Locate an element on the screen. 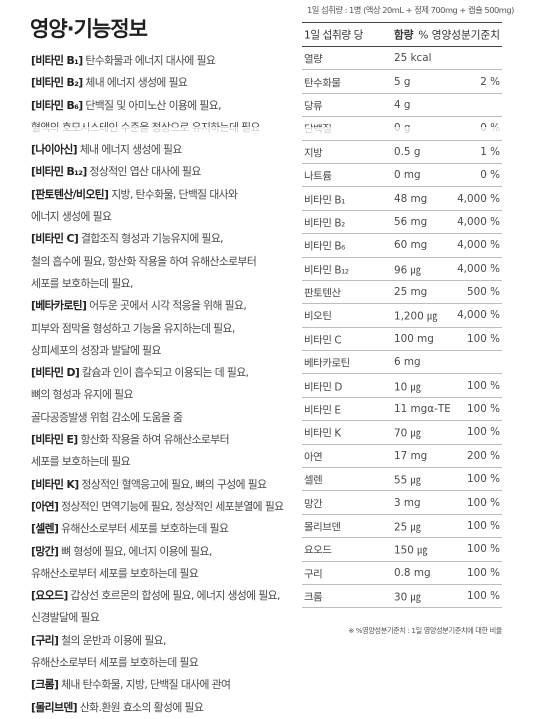 The width and height of the screenshot is (540, 719). function-line: [크롬] 체내 탄수화물, 지방, 단백질 대사에 관여 is located at coordinates (163, 685).